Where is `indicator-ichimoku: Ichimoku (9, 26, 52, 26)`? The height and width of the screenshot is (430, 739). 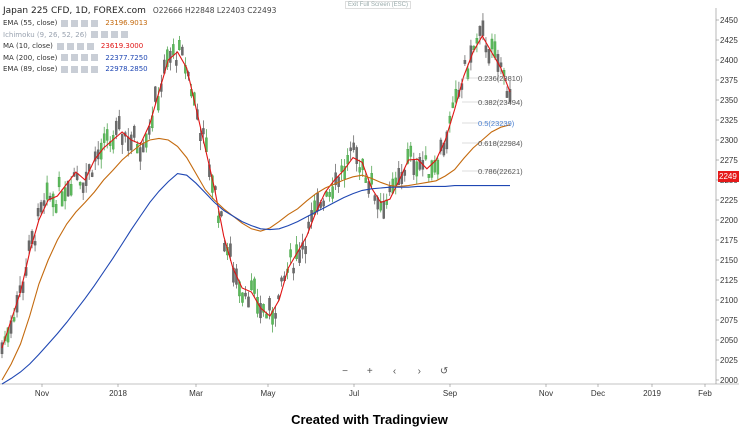
indicator-ichimoku: Ichimoku (9, 26, 52, 26) is located at coordinates (139, 36).